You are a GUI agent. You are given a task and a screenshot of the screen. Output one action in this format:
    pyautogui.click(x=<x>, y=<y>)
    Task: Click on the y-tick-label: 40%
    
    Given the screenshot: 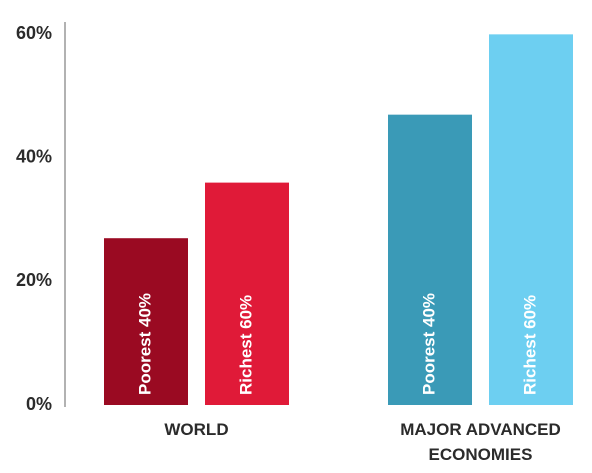 What is the action you would take?
    pyautogui.click(x=34, y=157)
    